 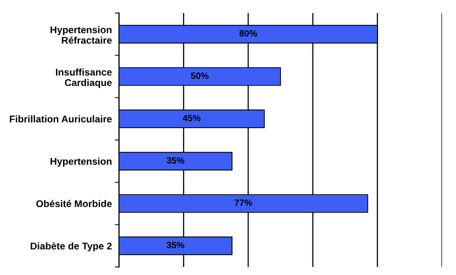 I want to click on y-tick-label: Fibrillation Auriculaire, so click(x=61, y=118).